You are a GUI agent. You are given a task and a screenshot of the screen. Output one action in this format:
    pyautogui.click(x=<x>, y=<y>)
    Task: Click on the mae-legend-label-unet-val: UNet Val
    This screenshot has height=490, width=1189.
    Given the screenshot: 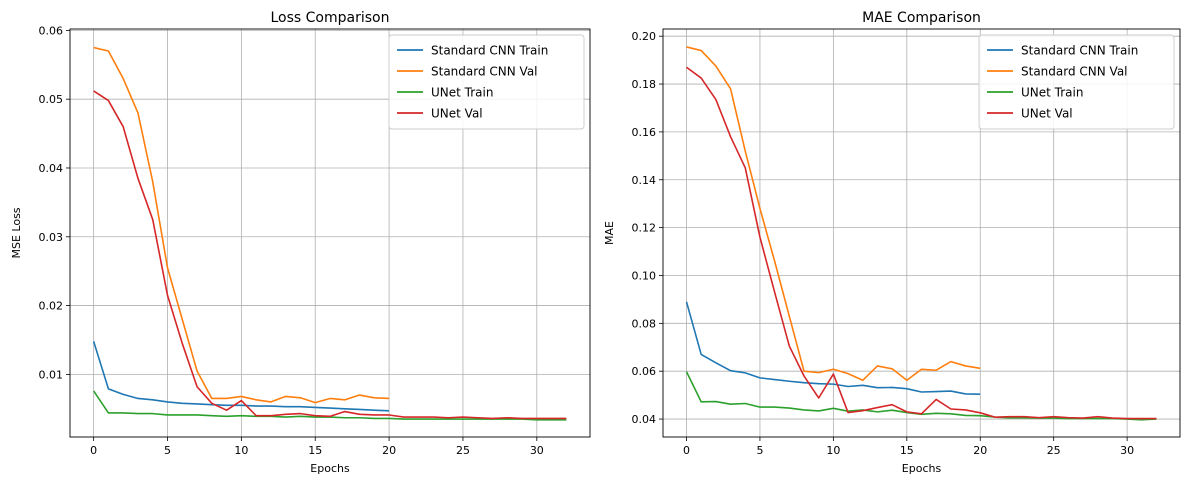 What is the action you would take?
    pyautogui.click(x=1047, y=114)
    